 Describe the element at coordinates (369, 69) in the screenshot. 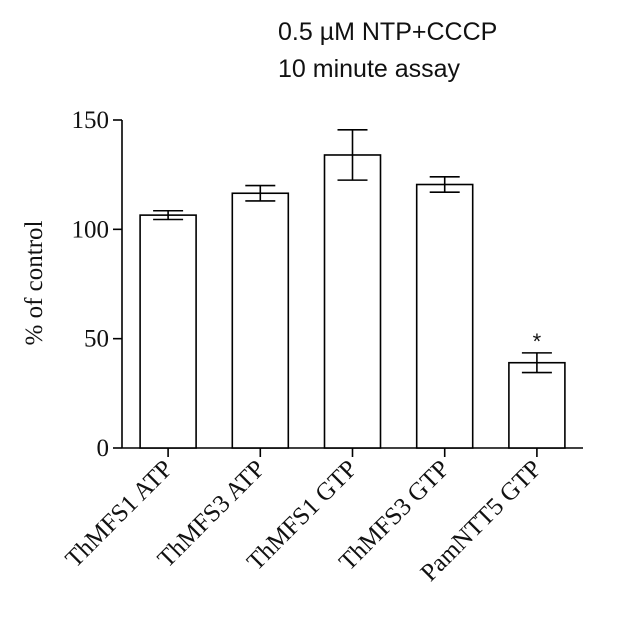

I see `chart-title-line-2: 10 minute assay` at that location.